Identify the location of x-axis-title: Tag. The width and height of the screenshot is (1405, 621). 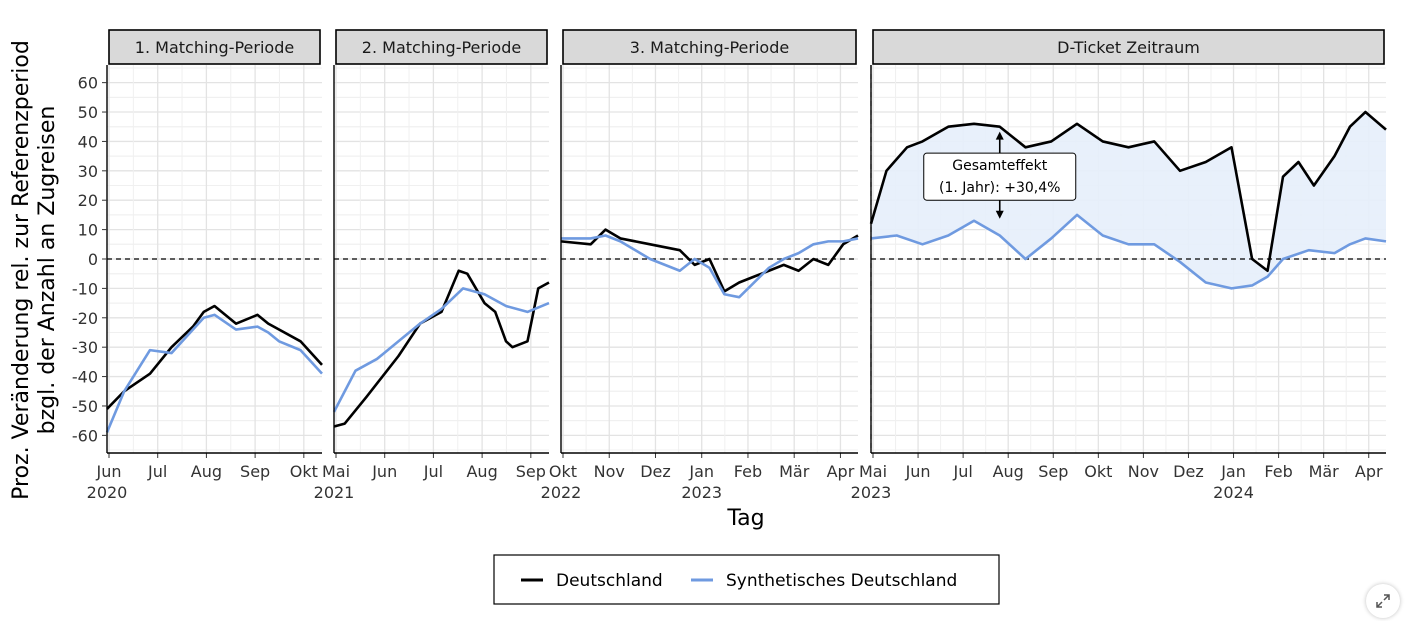
(745, 518).